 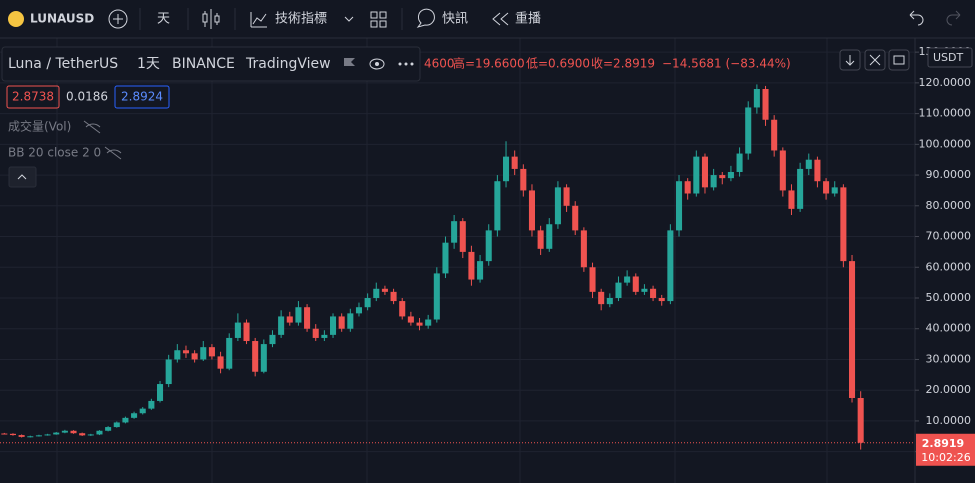 I want to click on legend-box, so click(x=211, y=64).